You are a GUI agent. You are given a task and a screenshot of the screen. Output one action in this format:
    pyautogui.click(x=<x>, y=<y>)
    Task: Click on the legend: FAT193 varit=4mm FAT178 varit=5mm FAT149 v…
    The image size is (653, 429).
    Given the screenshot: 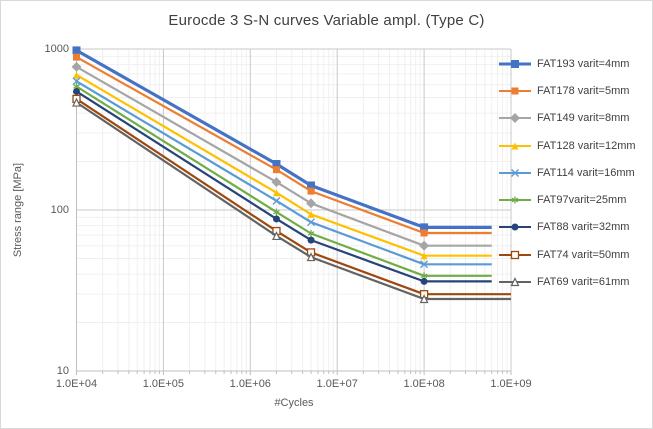 What is the action you would take?
    pyautogui.click(x=575, y=173)
    